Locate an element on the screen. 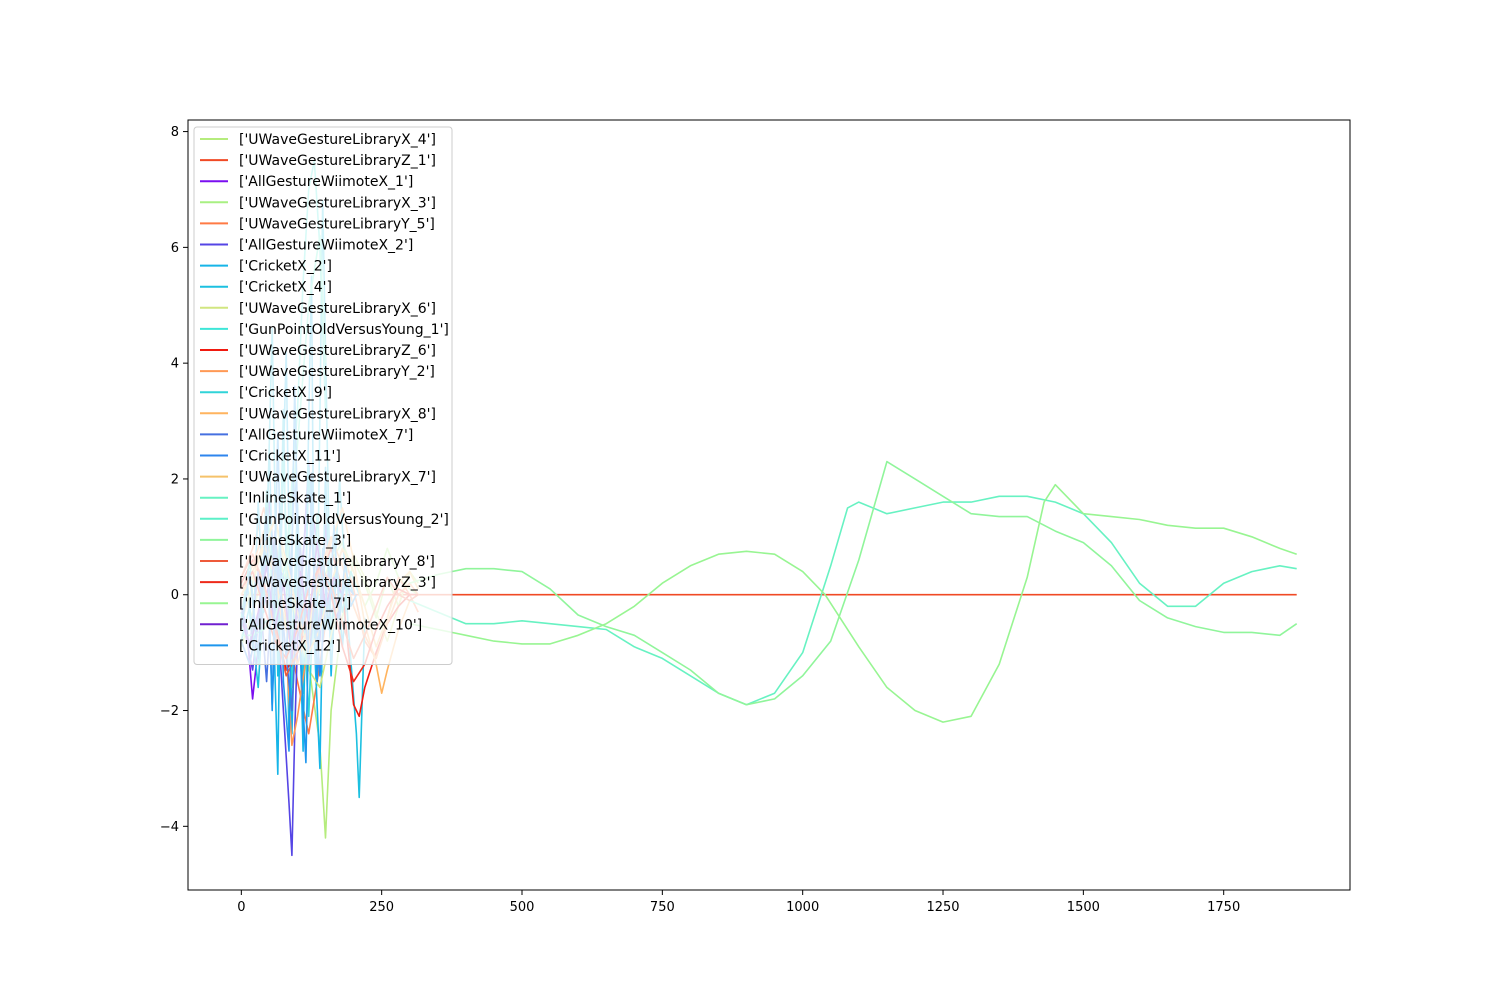 This screenshot has width=1500, height=1000. legend-box is located at coordinates (323, 395).